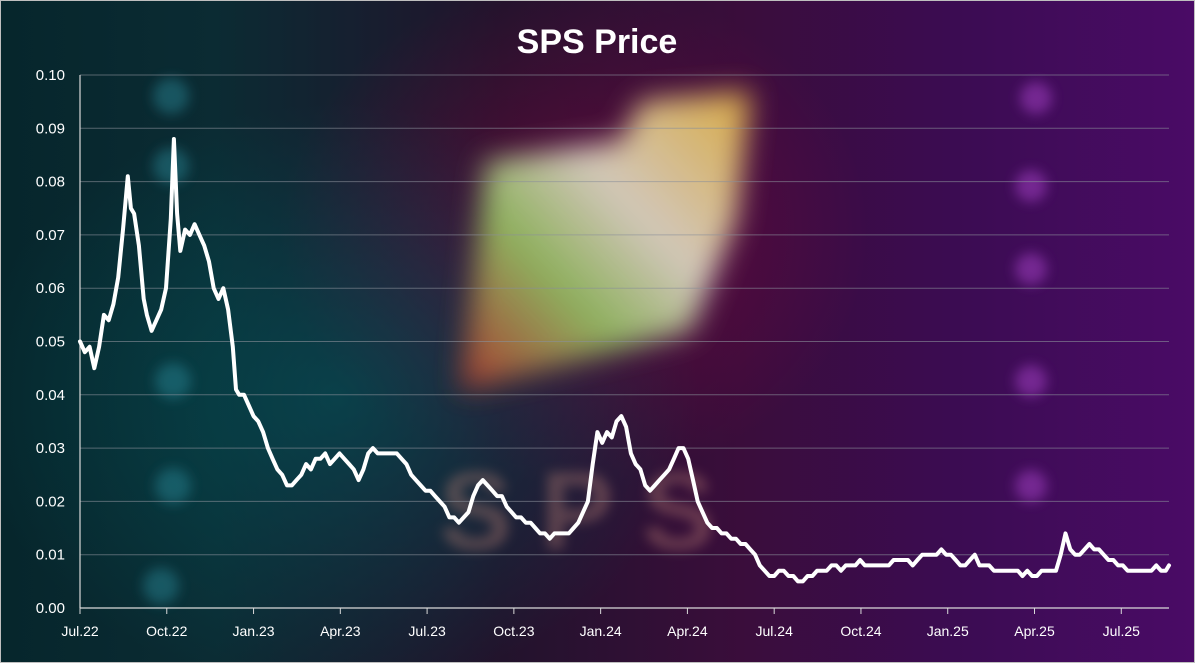 Image resolution: width=1195 pixels, height=663 pixels. What do you see at coordinates (50, 608) in the screenshot?
I see `y-tick-label: 0.00` at bounding box center [50, 608].